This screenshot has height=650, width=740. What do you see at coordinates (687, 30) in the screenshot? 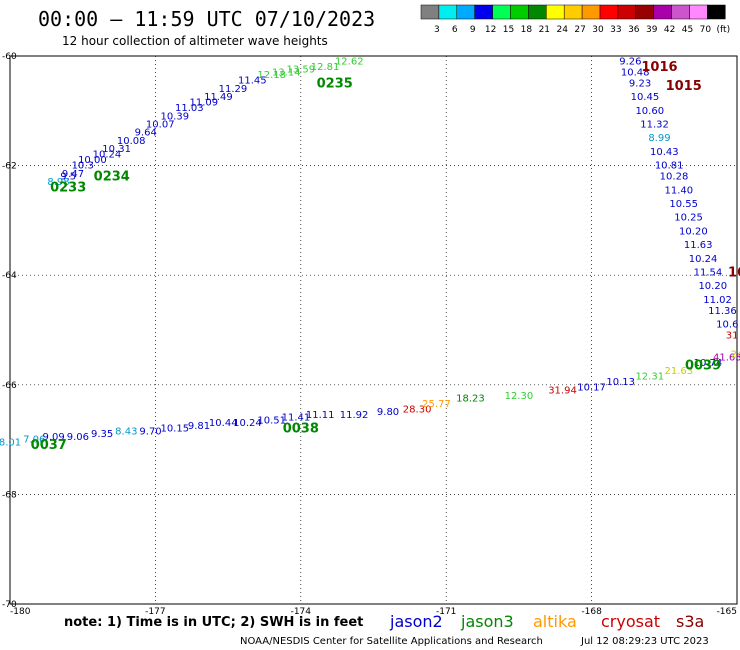
I see `colorbar-label: 45` at bounding box center [687, 30].